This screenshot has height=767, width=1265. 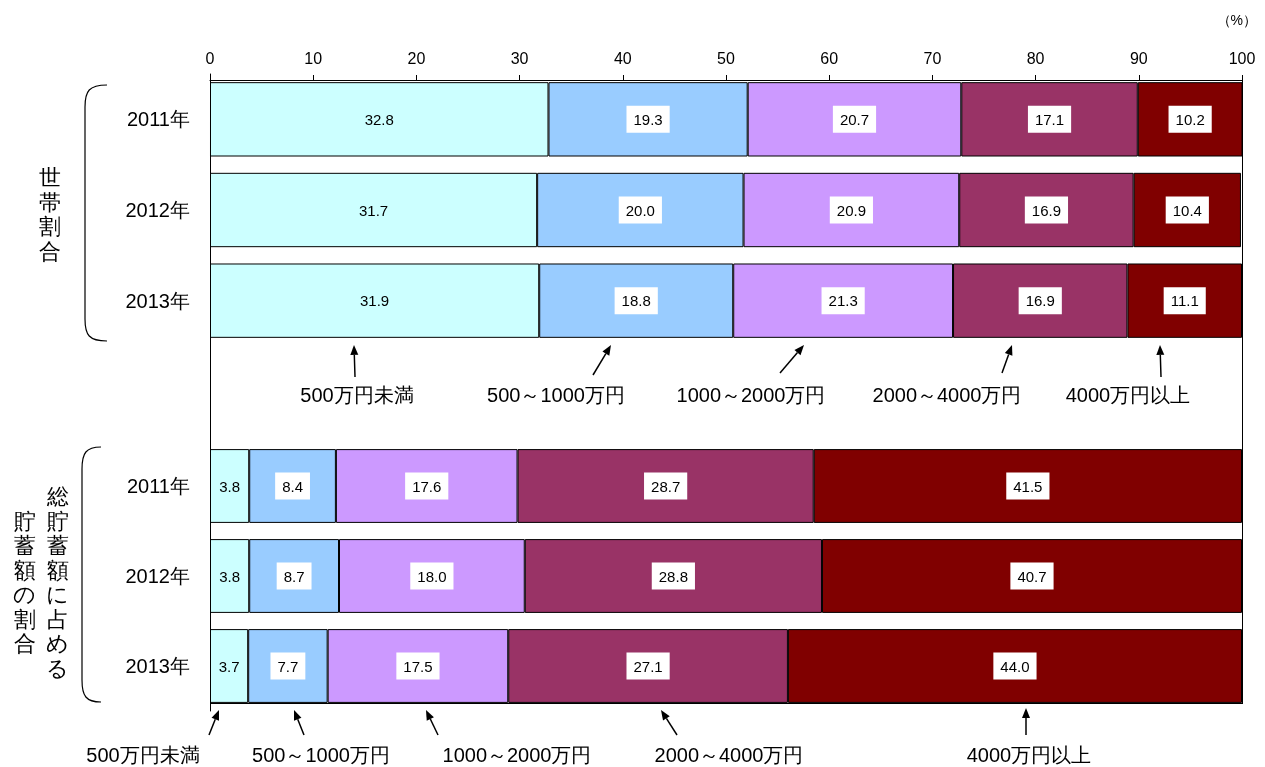 What do you see at coordinates (666, 486) in the screenshot?
I see `data-label: 28.7` at bounding box center [666, 486].